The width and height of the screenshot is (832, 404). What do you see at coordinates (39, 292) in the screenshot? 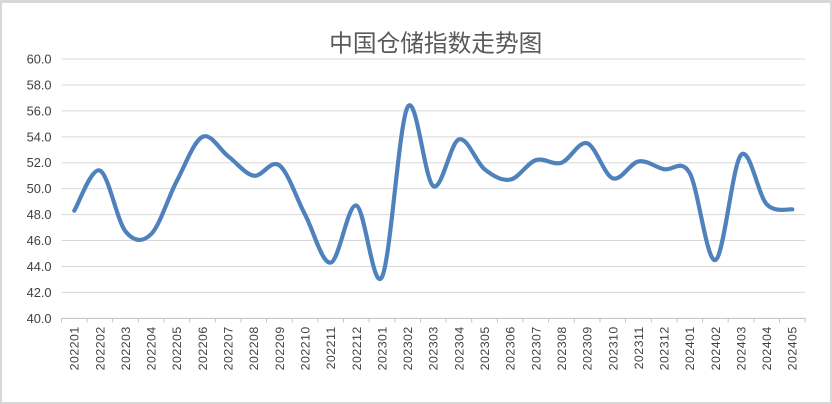
I see `y-tick-label: 42.0` at bounding box center [39, 292].